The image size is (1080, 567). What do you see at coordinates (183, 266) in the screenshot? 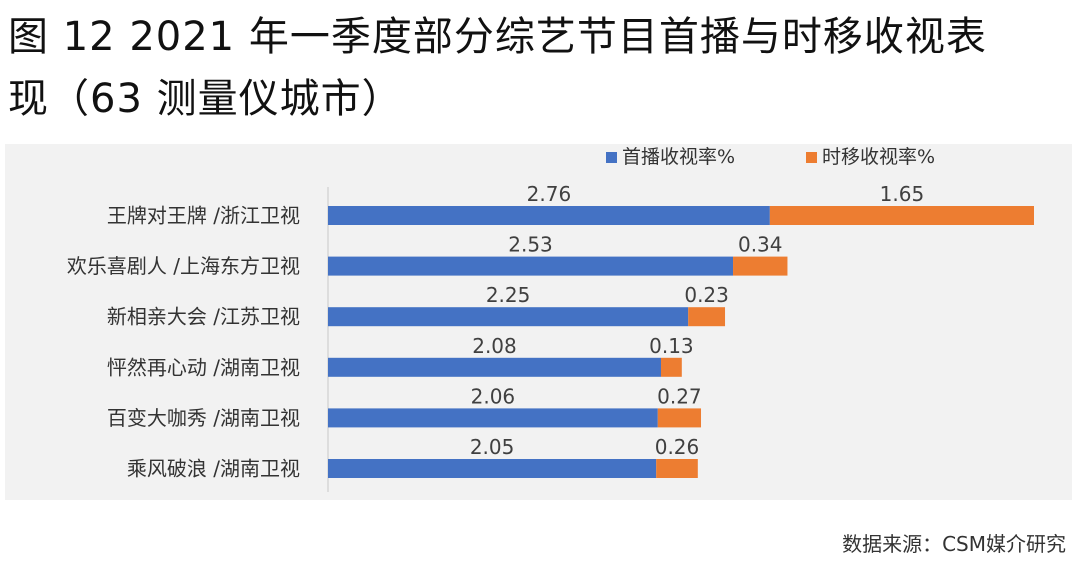
I see `category-label: 欢乐喜剧人 /上海东方卫视` at bounding box center [183, 266].